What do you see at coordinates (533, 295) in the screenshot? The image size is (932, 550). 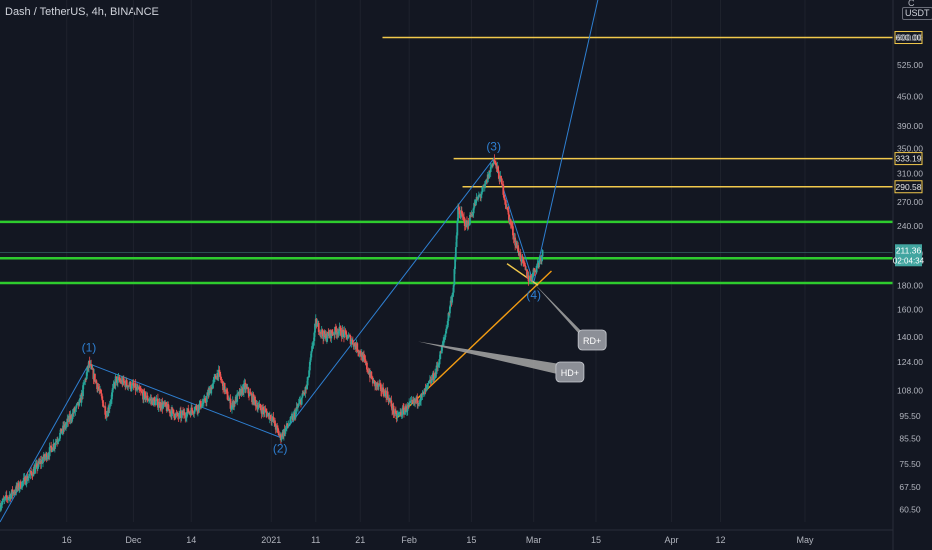 I see `wave-label: (4)` at bounding box center [533, 295].